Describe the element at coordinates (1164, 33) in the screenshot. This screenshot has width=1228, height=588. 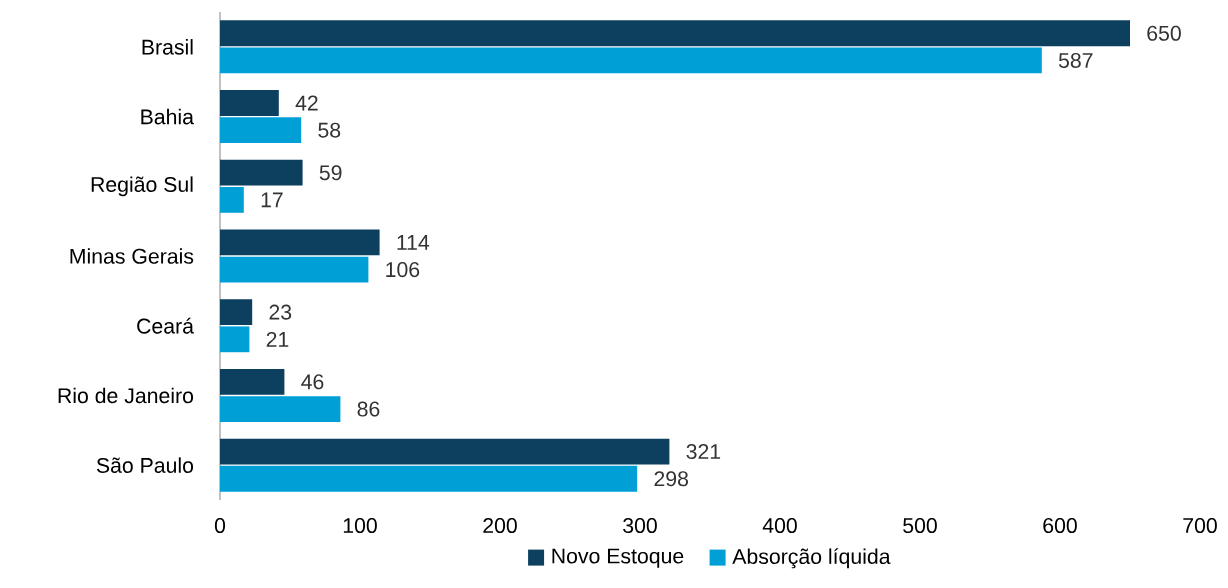
I see `data-label: 650` at that location.